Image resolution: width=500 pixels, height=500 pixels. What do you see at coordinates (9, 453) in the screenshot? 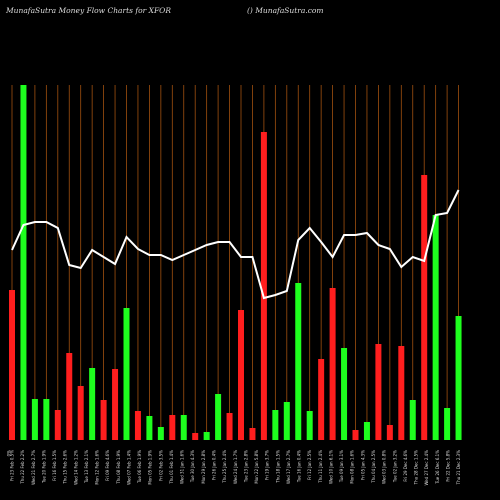
I see `x-tick-label: 0%` at bounding box center [9, 453].